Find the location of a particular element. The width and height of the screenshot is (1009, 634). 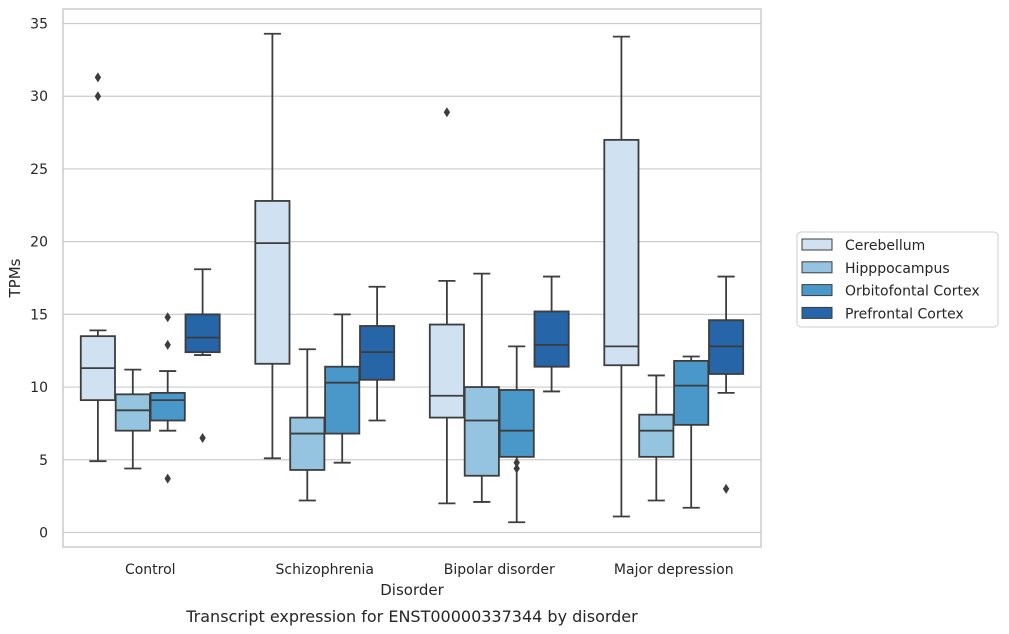

y-tick-label: 15 is located at coordinates (39, 315).